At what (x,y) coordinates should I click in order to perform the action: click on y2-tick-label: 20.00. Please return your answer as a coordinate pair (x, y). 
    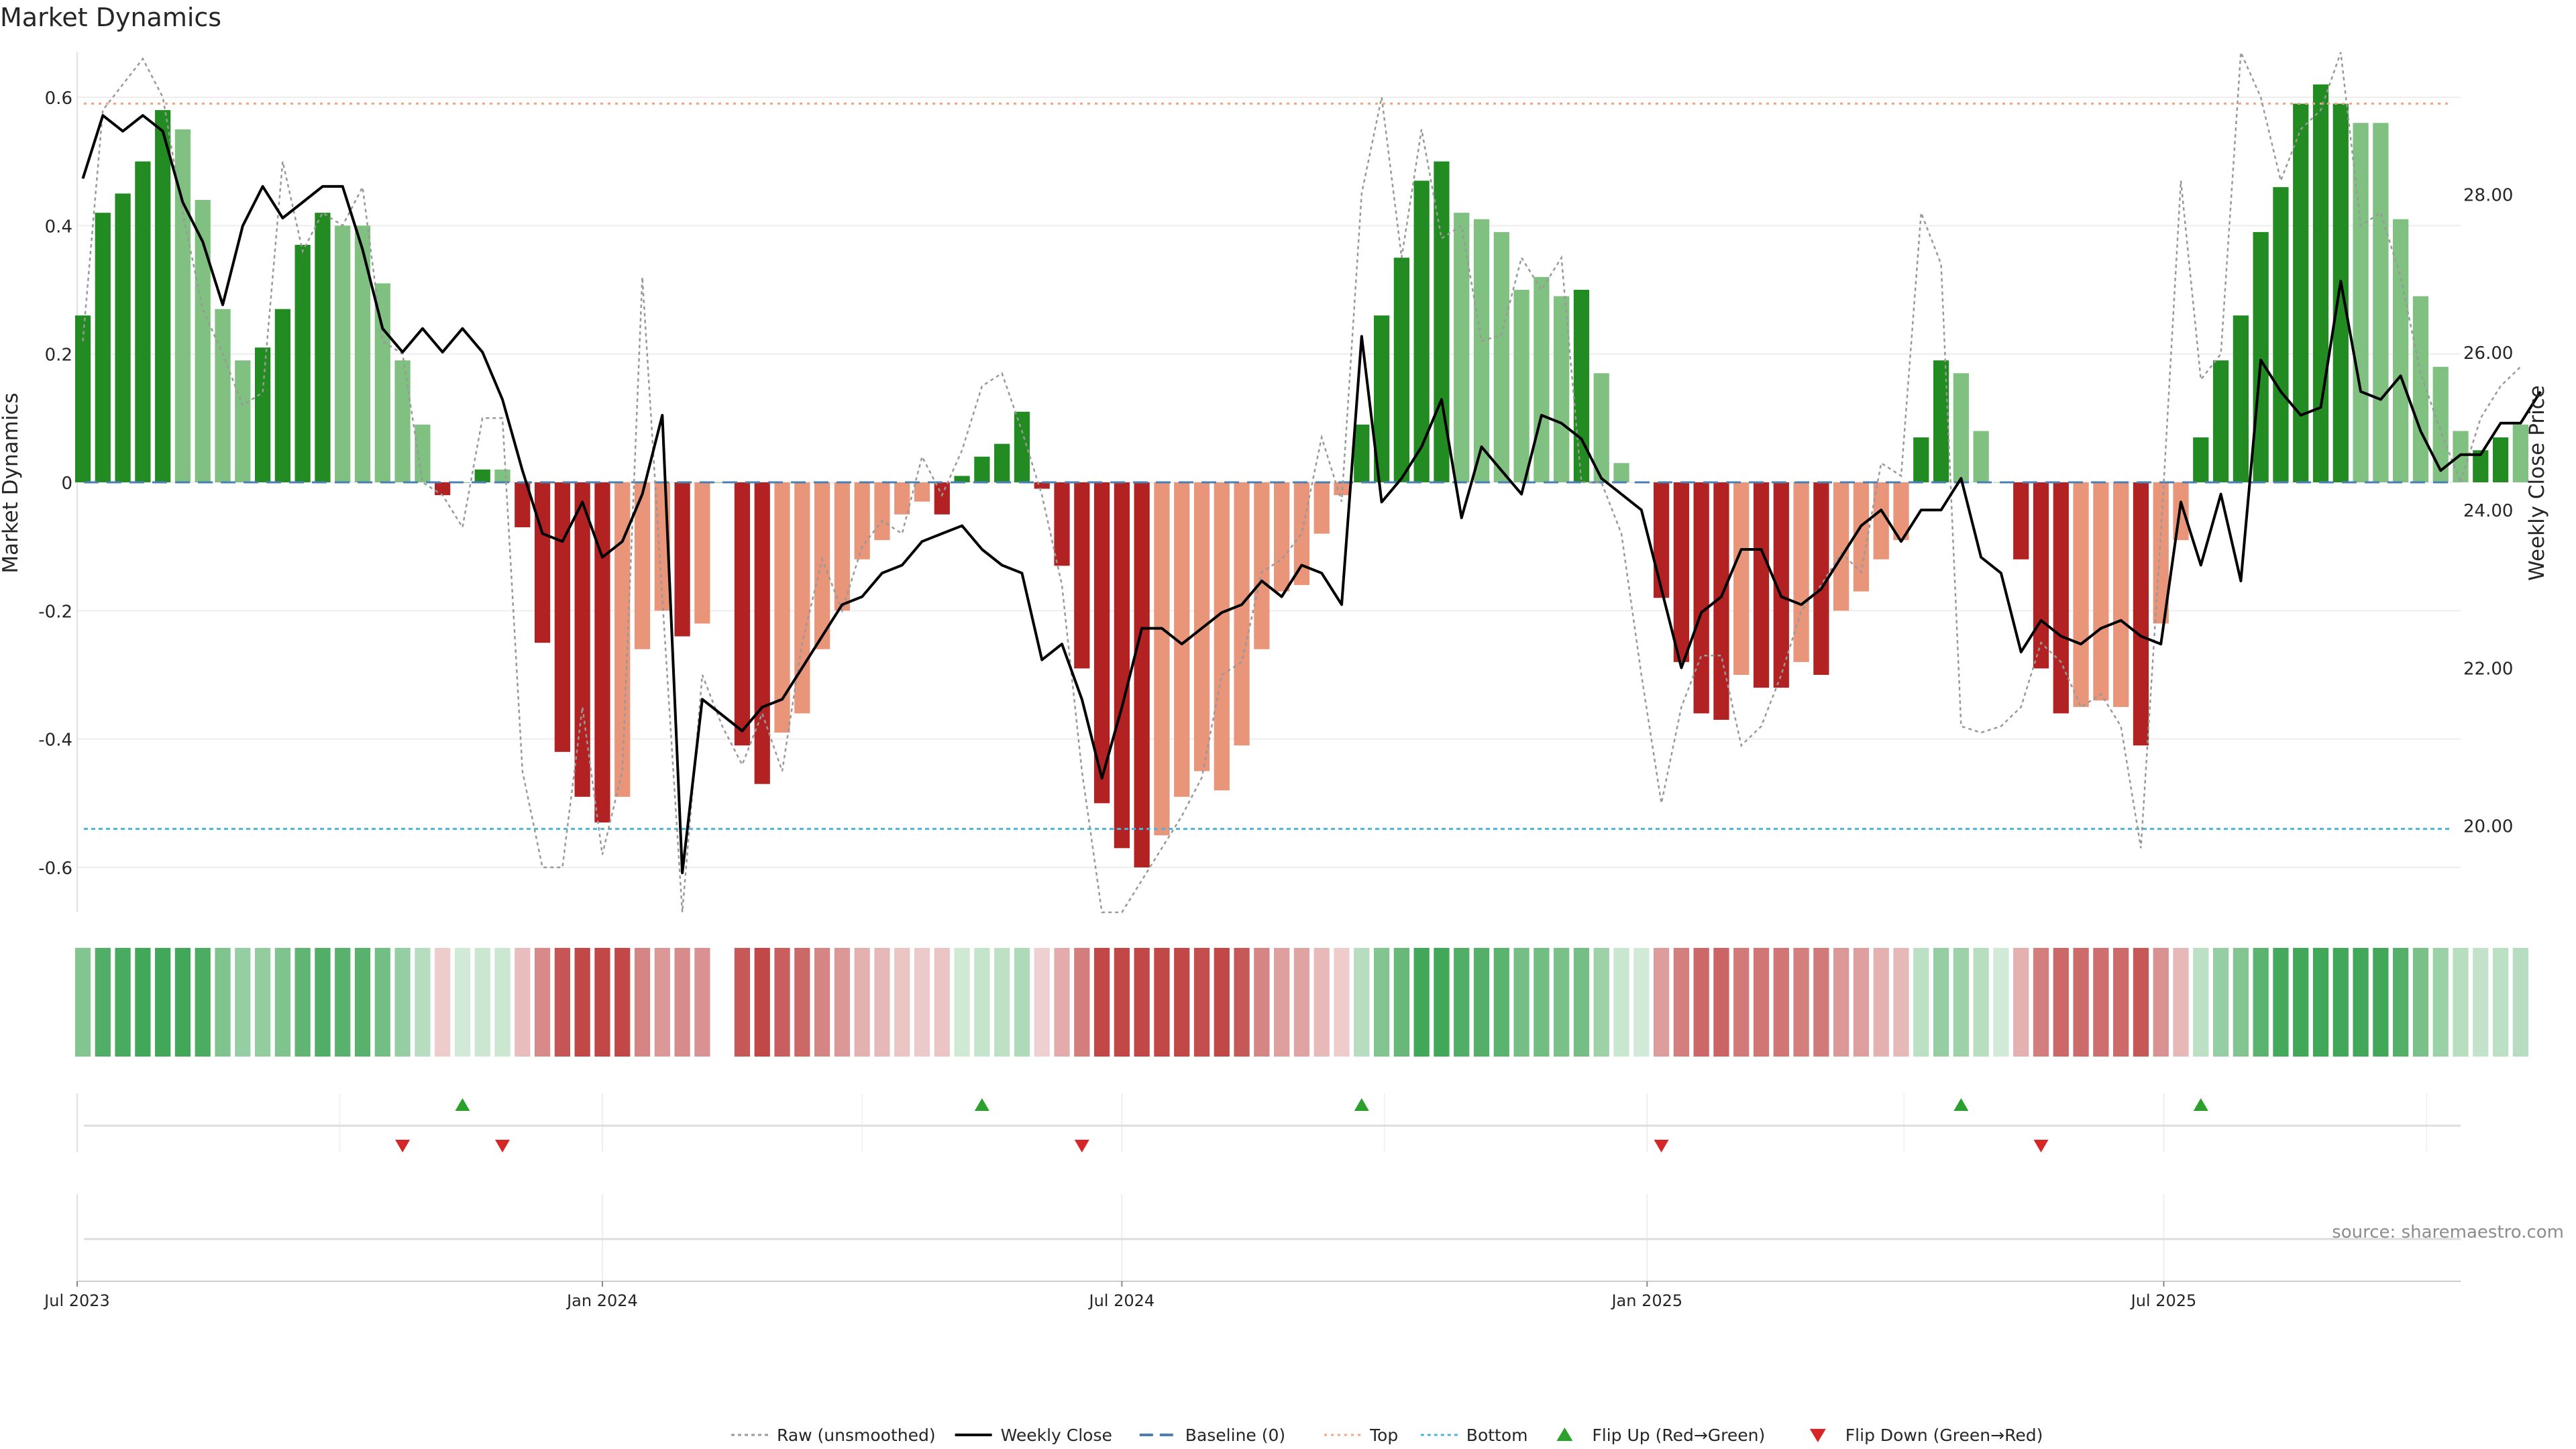
    Looking at the image, I should click on (2488, 827).